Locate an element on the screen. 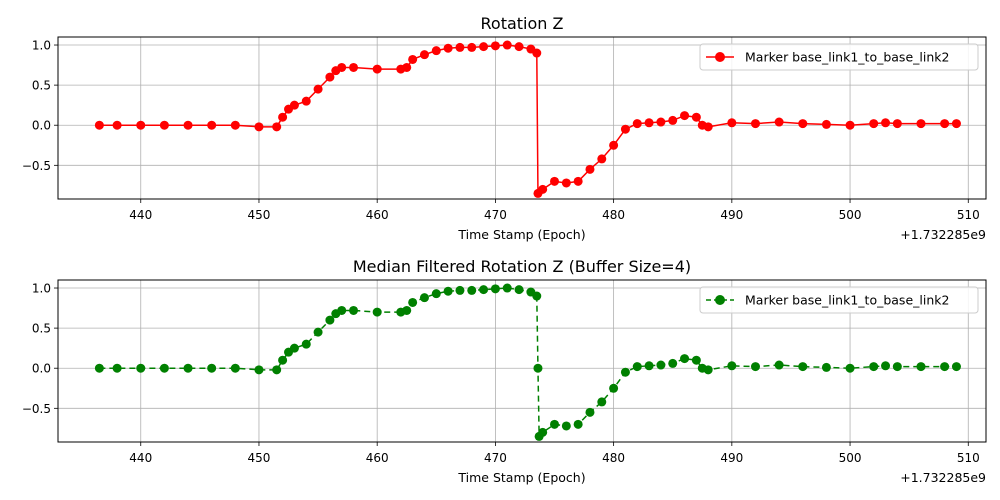  chart-title: Rotation Z is located at coordinates (522, 23).